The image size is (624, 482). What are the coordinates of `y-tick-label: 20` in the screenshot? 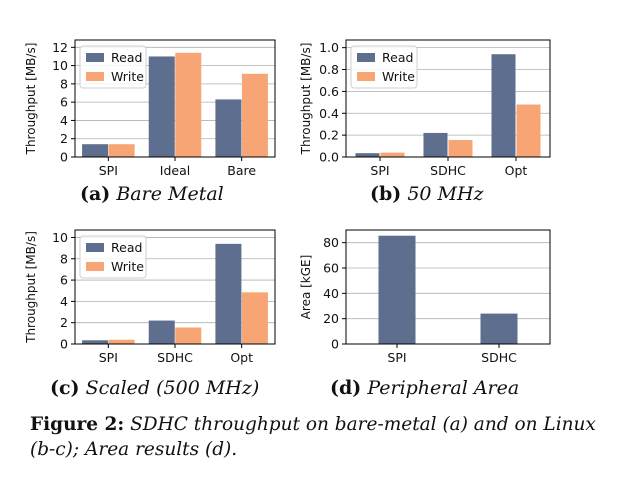 It's located at (331, 318).